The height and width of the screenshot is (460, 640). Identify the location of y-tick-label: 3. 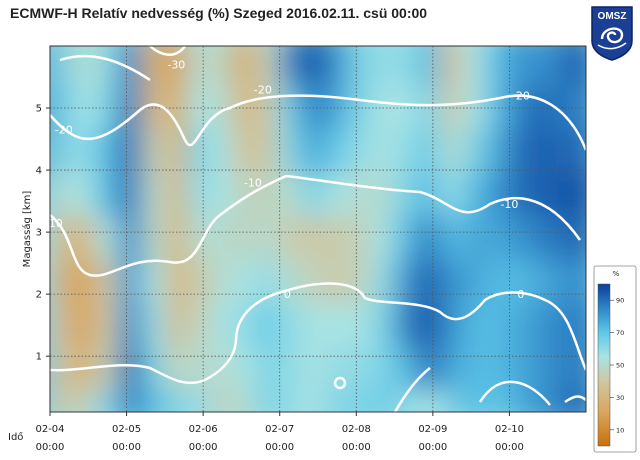
(39, 233).